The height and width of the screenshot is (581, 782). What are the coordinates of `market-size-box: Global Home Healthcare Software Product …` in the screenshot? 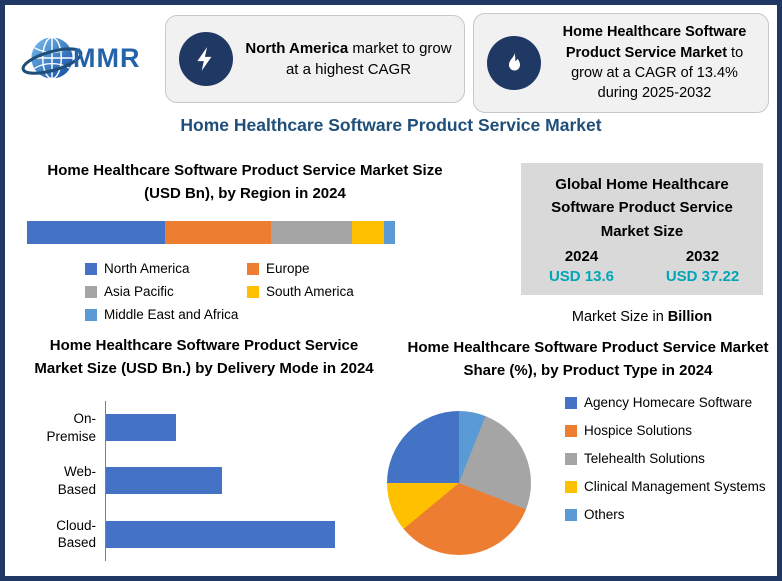 It's located at (642, 229).